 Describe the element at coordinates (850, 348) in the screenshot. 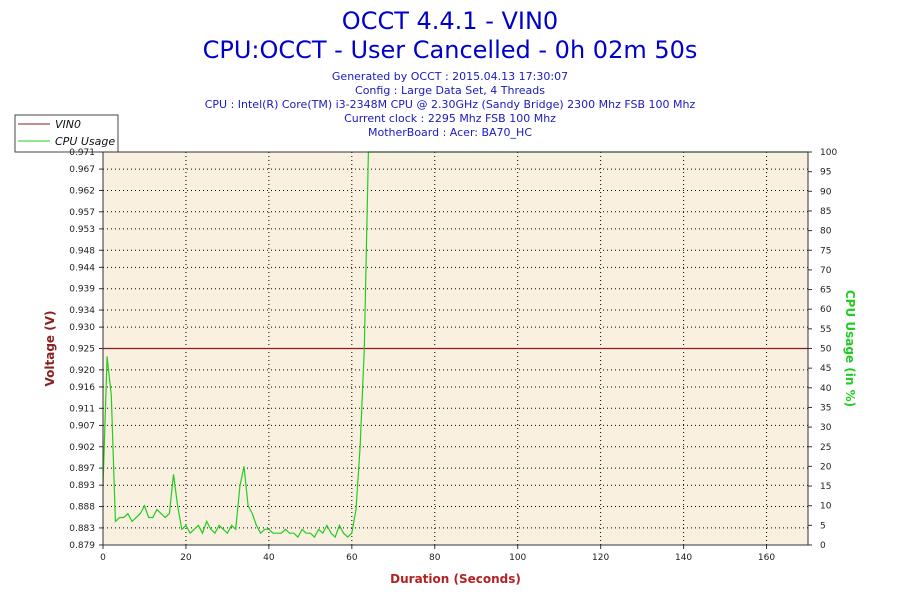

I see `y-axis-right-title: CPU Usage (in %)` at that location.